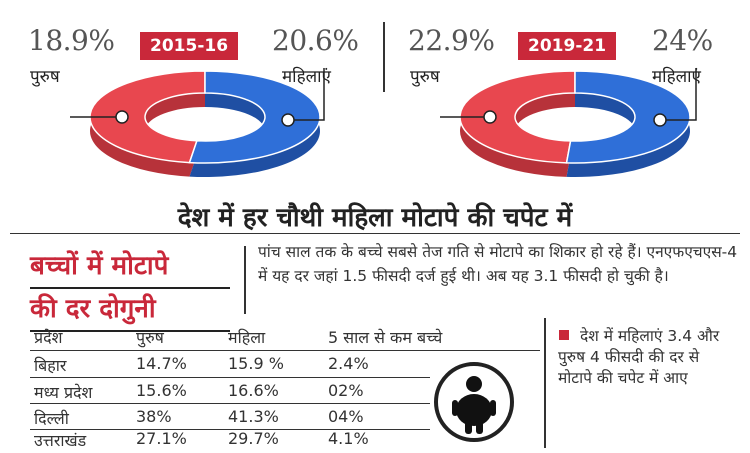  What do you see at coordinates (346, 390) in the screenshot?
I see `cell-children: 02%` at bounding box center [346, 390].